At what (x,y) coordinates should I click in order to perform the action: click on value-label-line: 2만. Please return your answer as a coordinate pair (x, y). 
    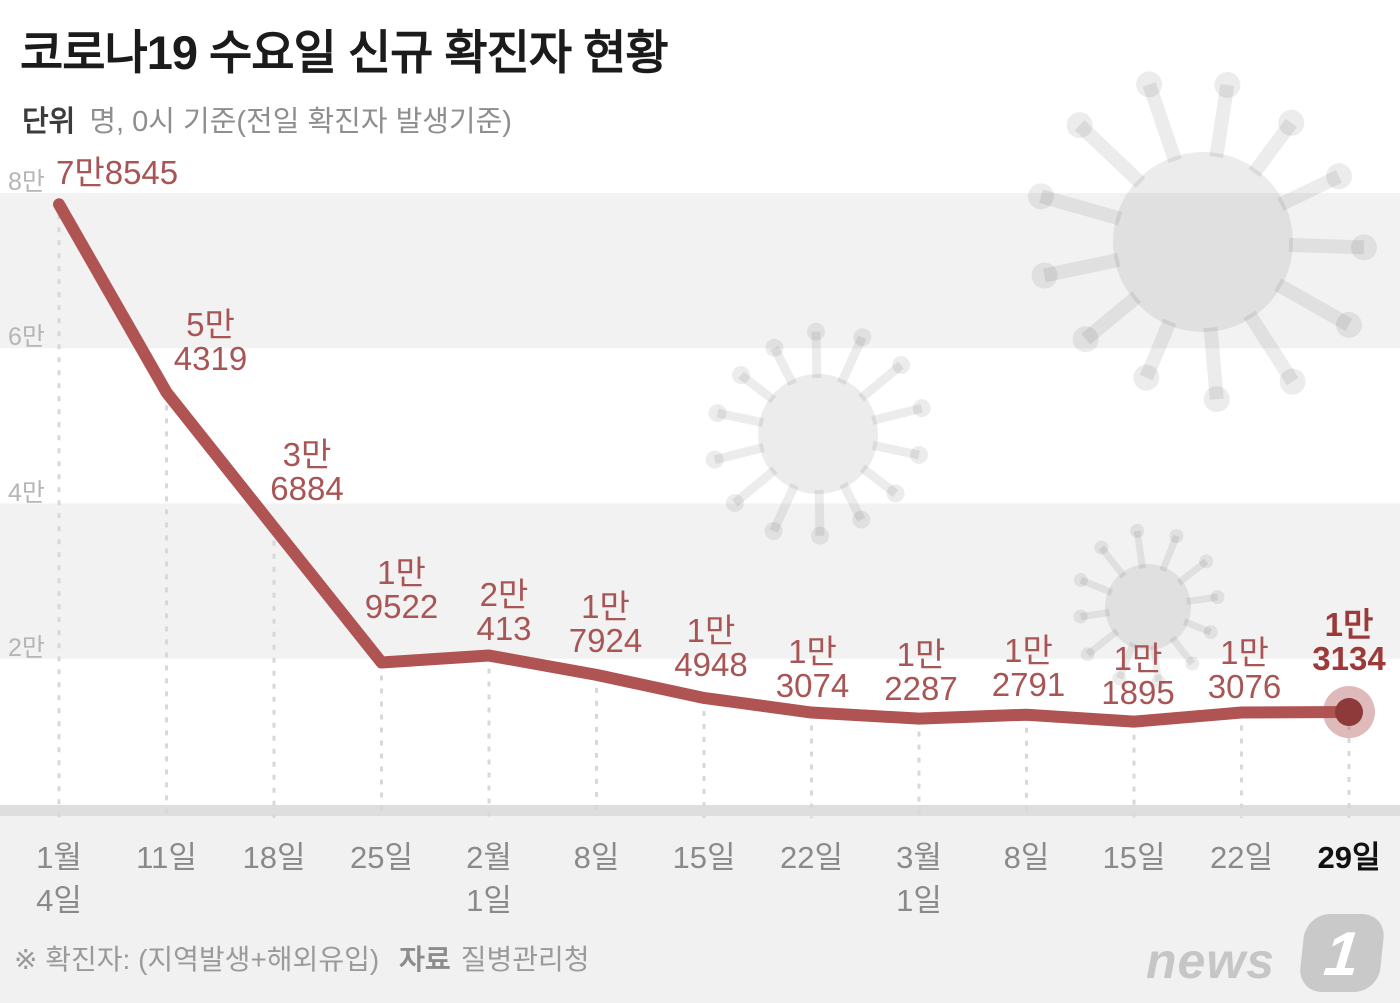
    Looking at the image, I should click on (504, 594).